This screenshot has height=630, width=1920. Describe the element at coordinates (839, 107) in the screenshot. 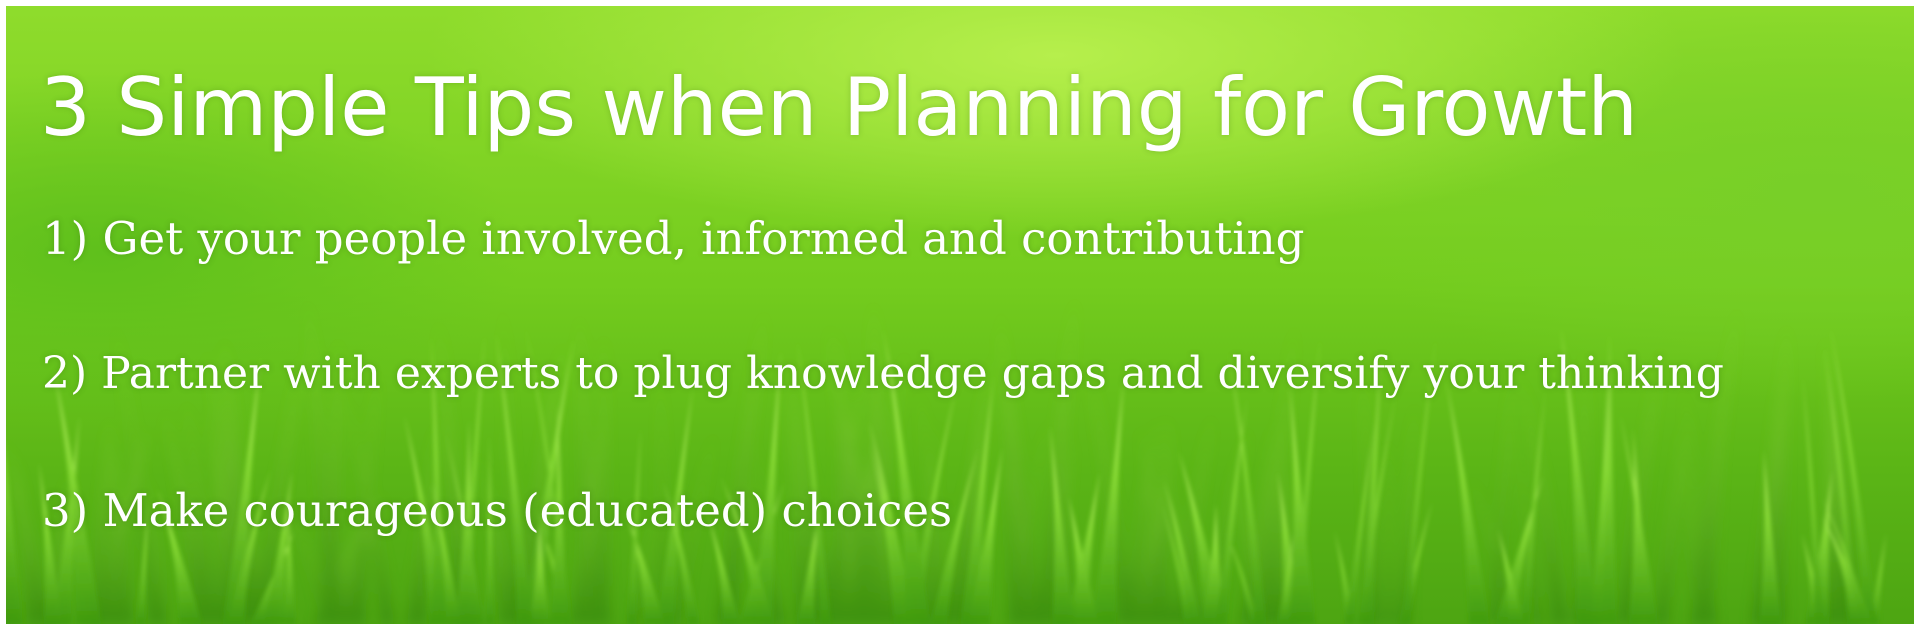

I see `banner-title: 3 Simple Tips when Planning for Growth` at that location.